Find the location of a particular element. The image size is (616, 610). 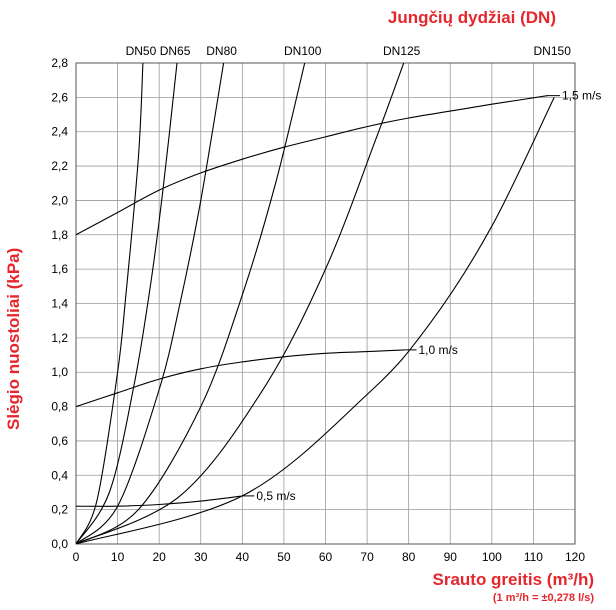

series-label-1-5-m-s: 1,5 m/s is located at coordinates (581, 96).